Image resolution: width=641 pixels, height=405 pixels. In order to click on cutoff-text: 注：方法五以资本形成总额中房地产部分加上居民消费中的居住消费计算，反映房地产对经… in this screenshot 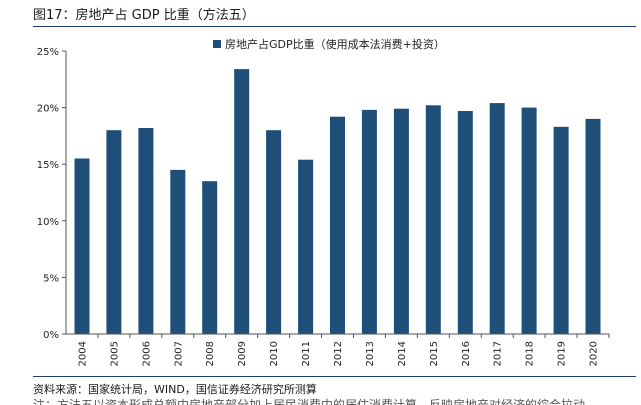, I will do `click(309, 401)`.